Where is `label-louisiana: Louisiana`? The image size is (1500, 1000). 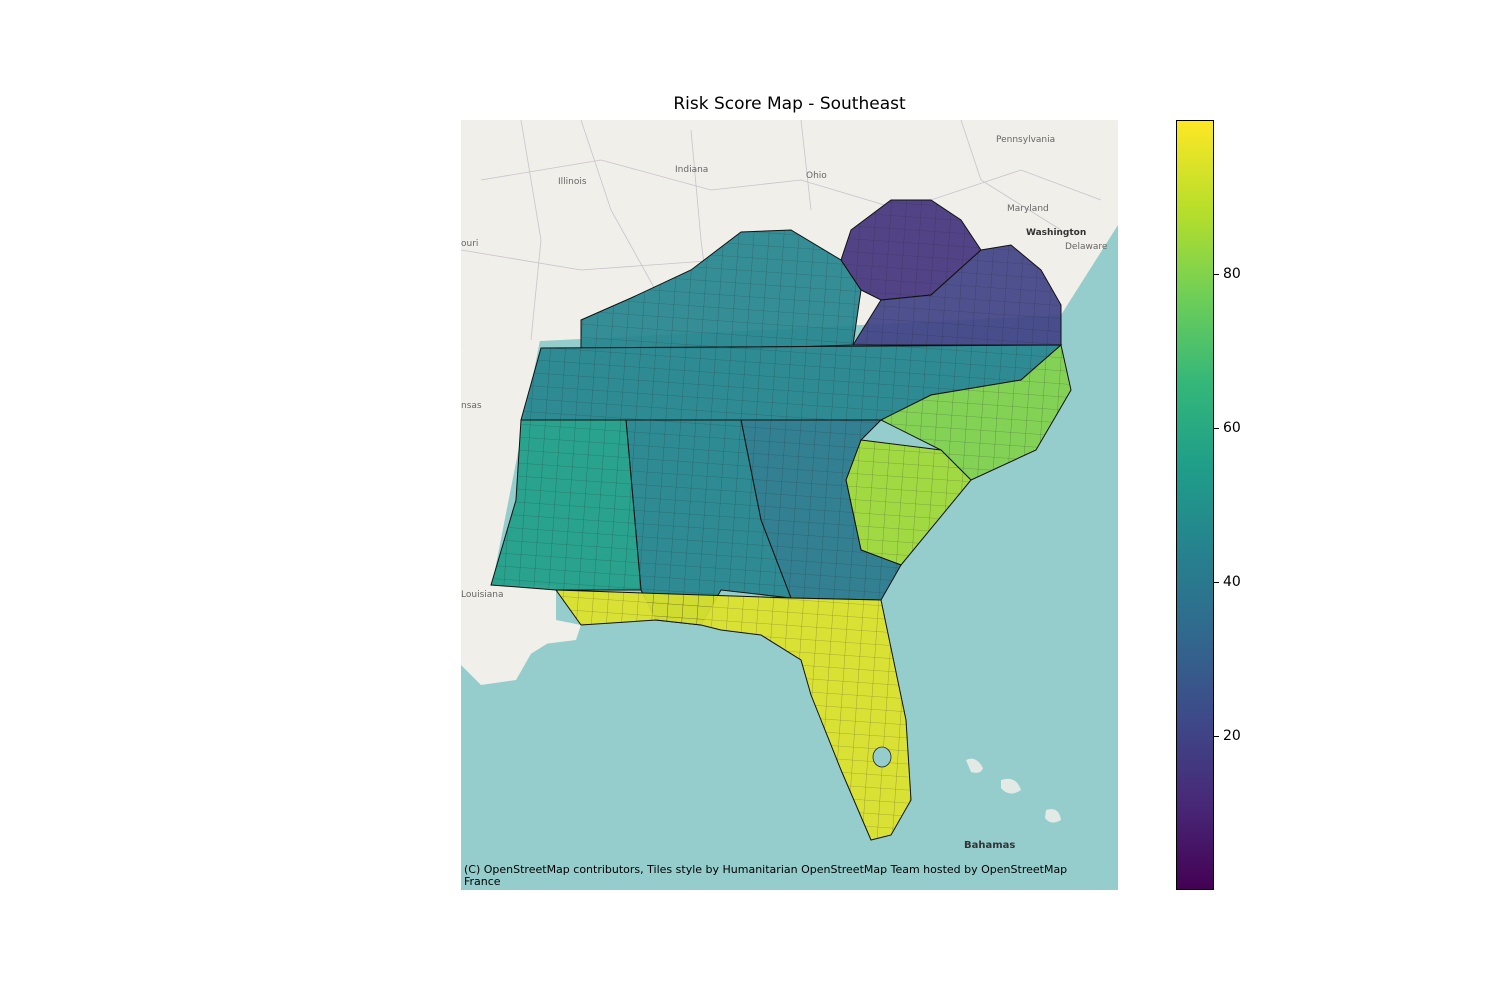
label-louisiana: Louisiana is located at coordinates (482, 595).